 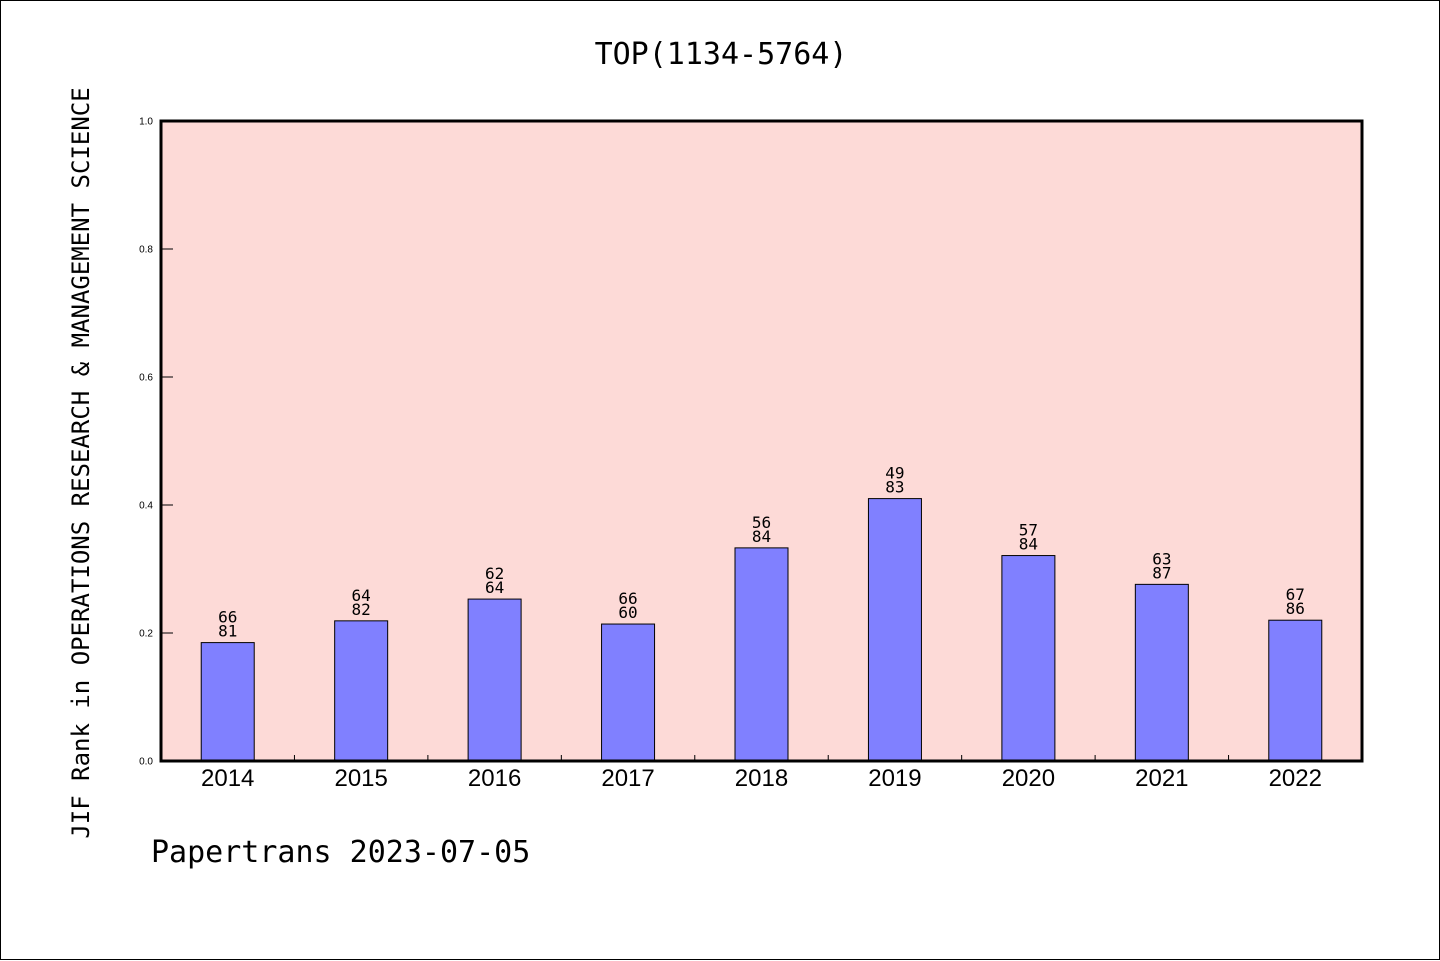 I want to click on x-tick-label: 2020, so click(x=1028, y=778).